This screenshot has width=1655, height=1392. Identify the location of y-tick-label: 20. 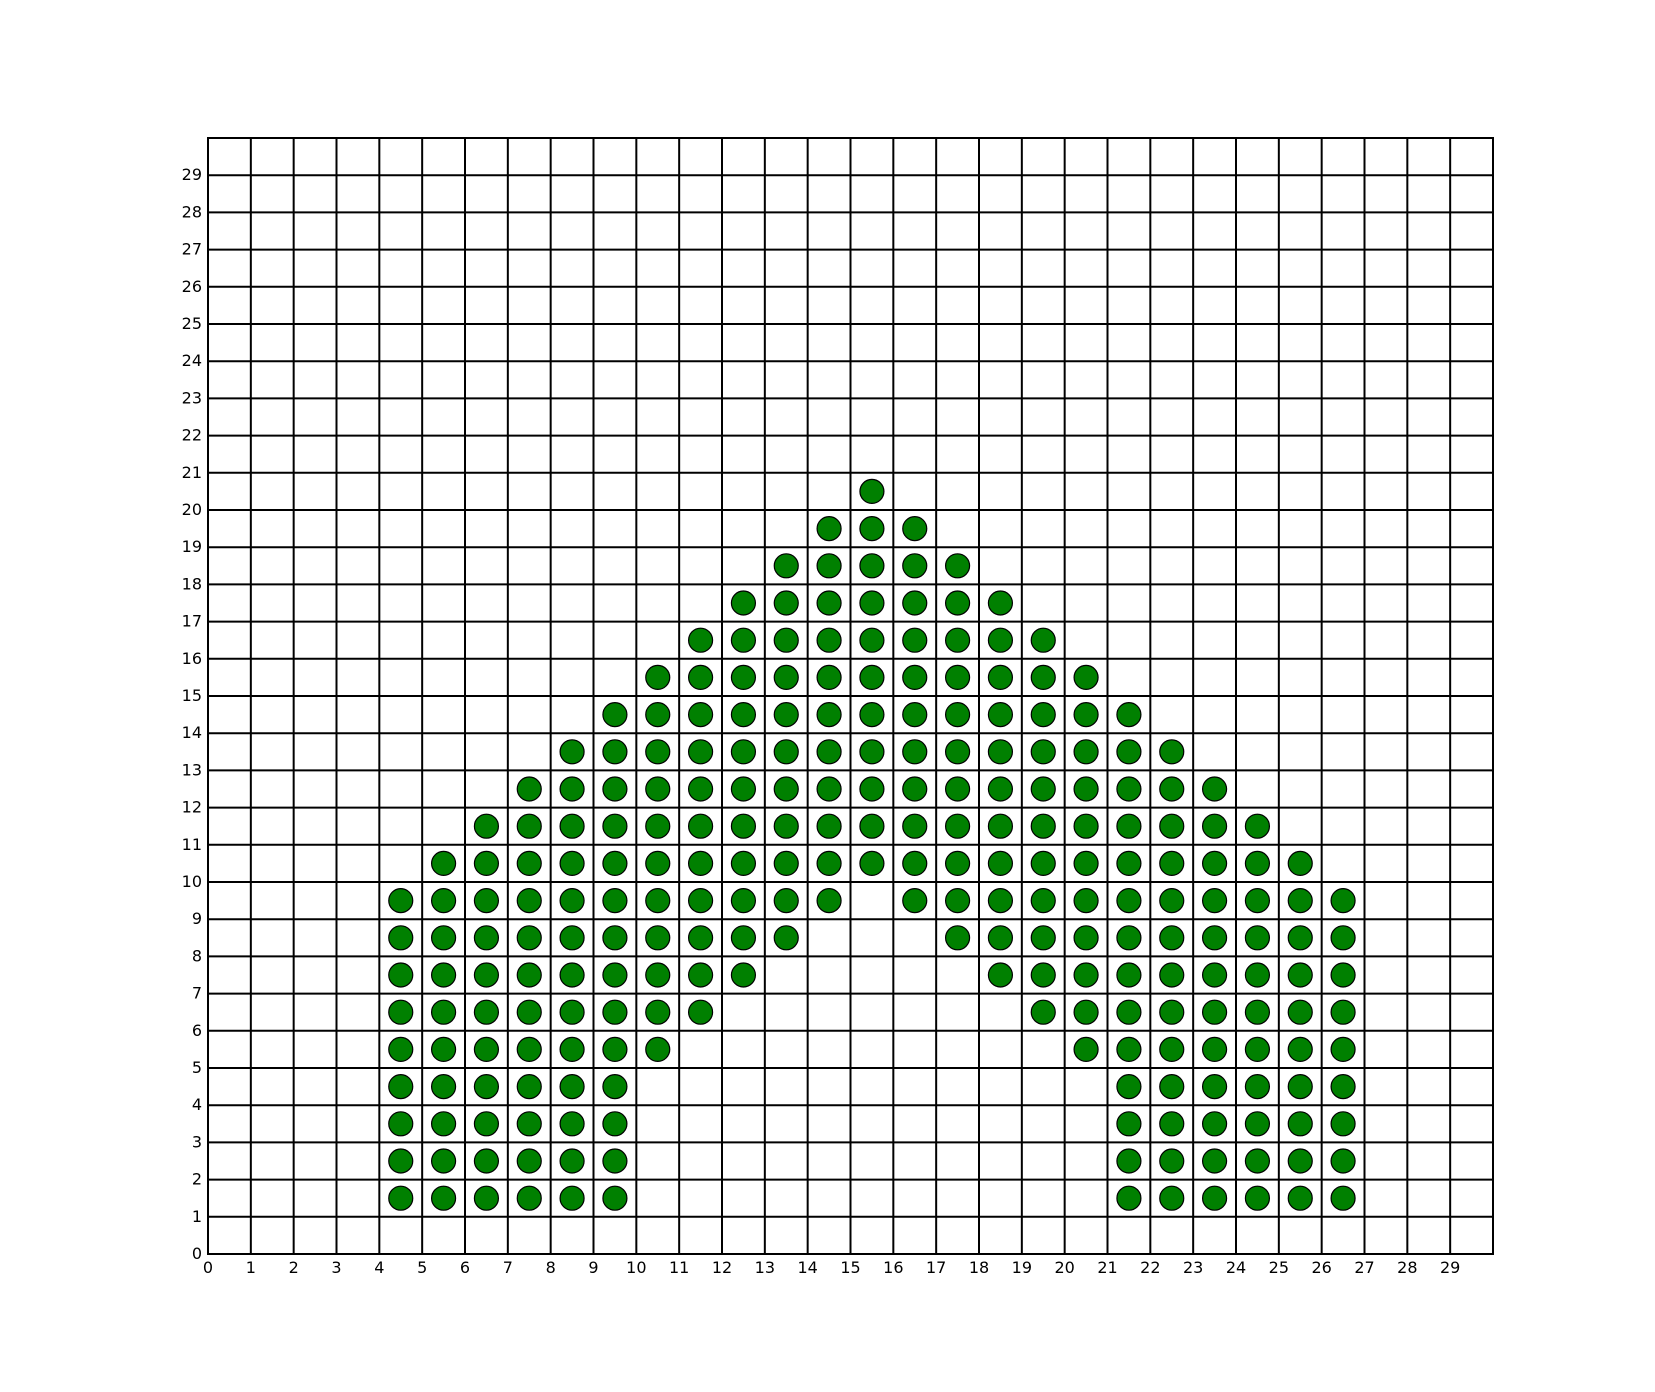
(192, 509).